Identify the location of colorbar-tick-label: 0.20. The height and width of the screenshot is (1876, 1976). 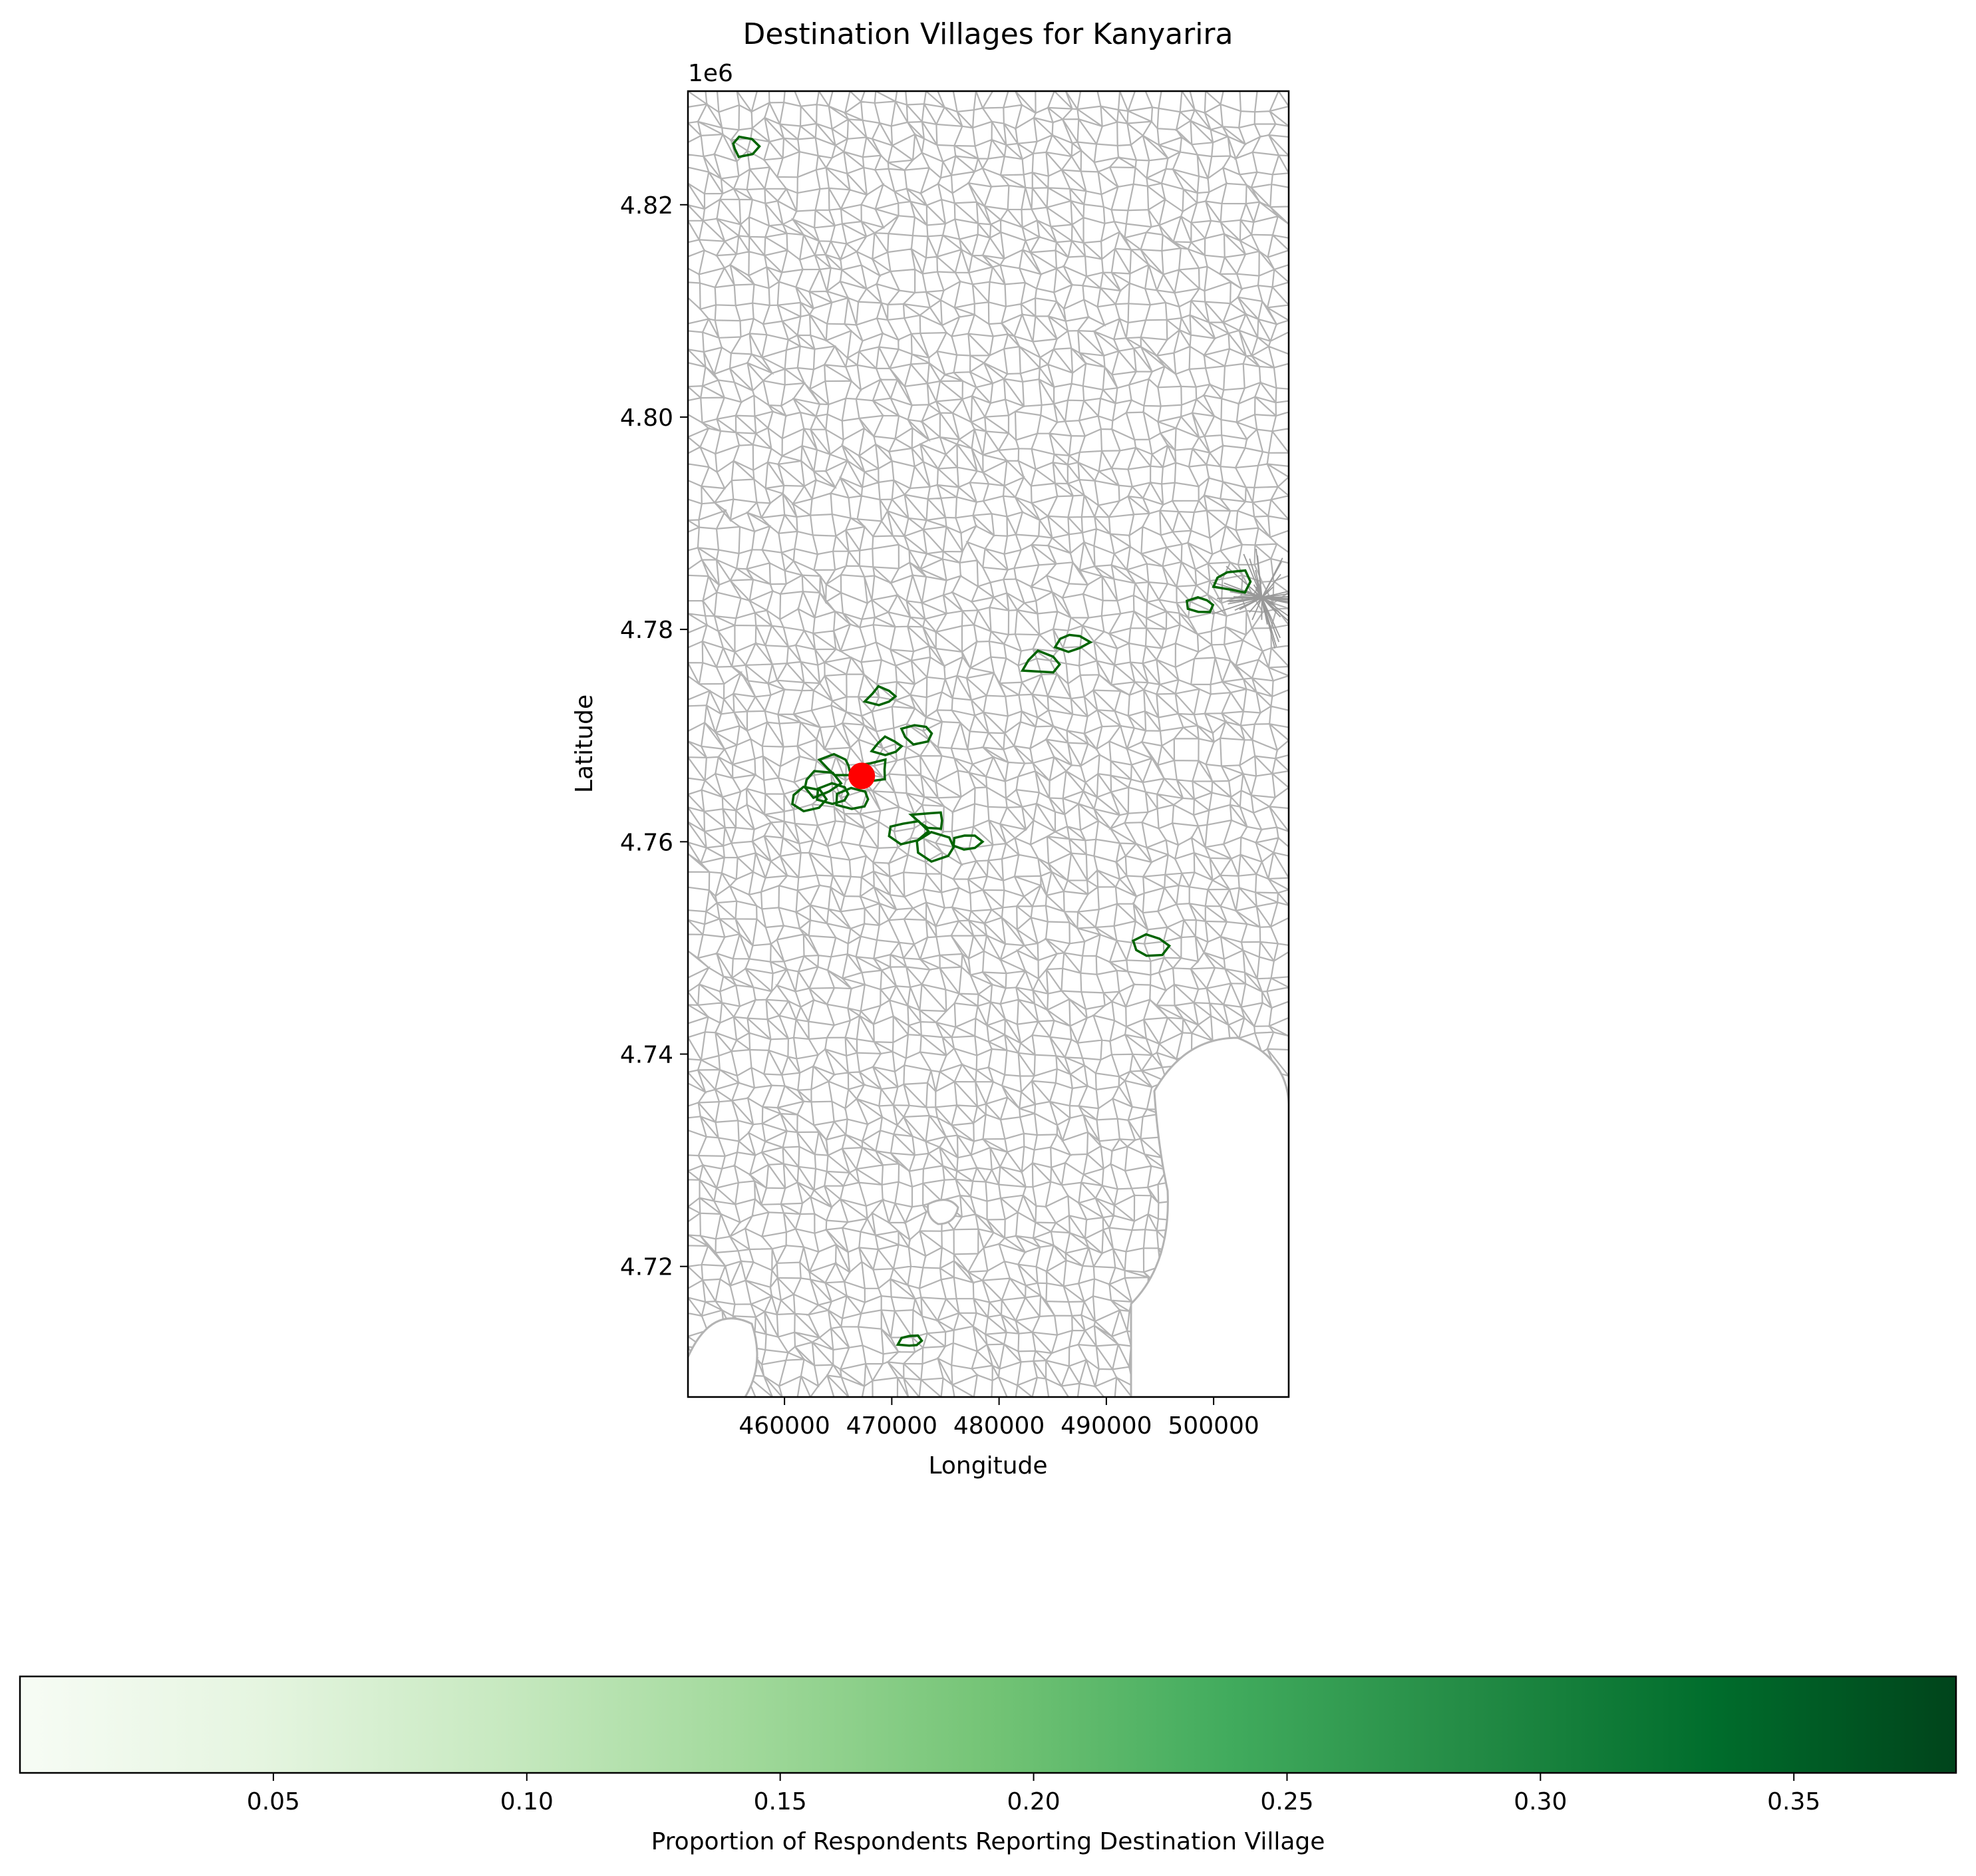
(1033, 1801).